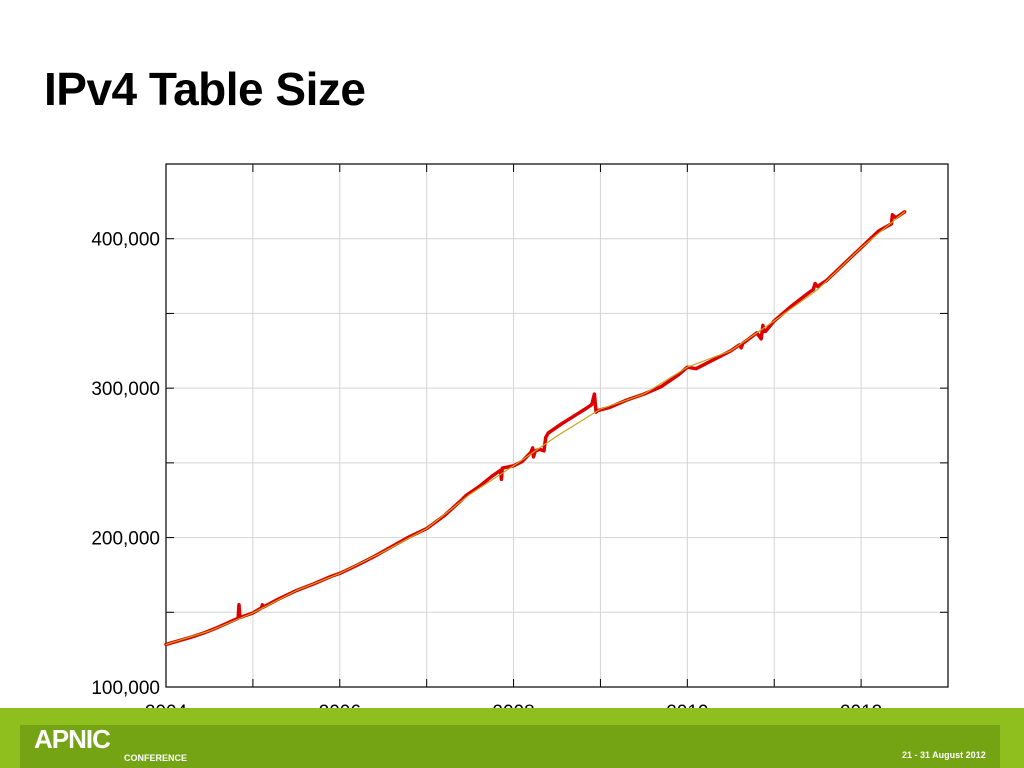 Image resolution: width=1024 pixels, height=768 pixels. Describe the element at coordinates (125, 240) in the screenshot. I see `y-tick-label: 400,000` at that location.